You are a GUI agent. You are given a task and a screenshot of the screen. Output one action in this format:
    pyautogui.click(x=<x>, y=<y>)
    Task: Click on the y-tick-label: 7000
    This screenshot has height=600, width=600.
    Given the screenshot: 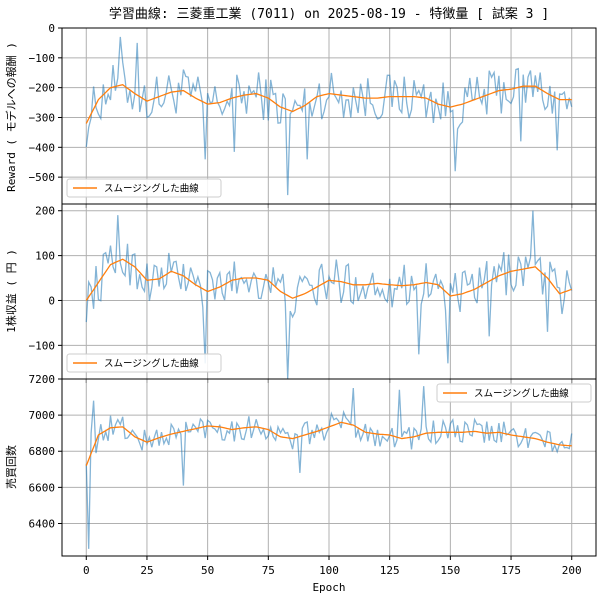 What is the action you would take?
    pyautogui.click(x=42, y=415)
    